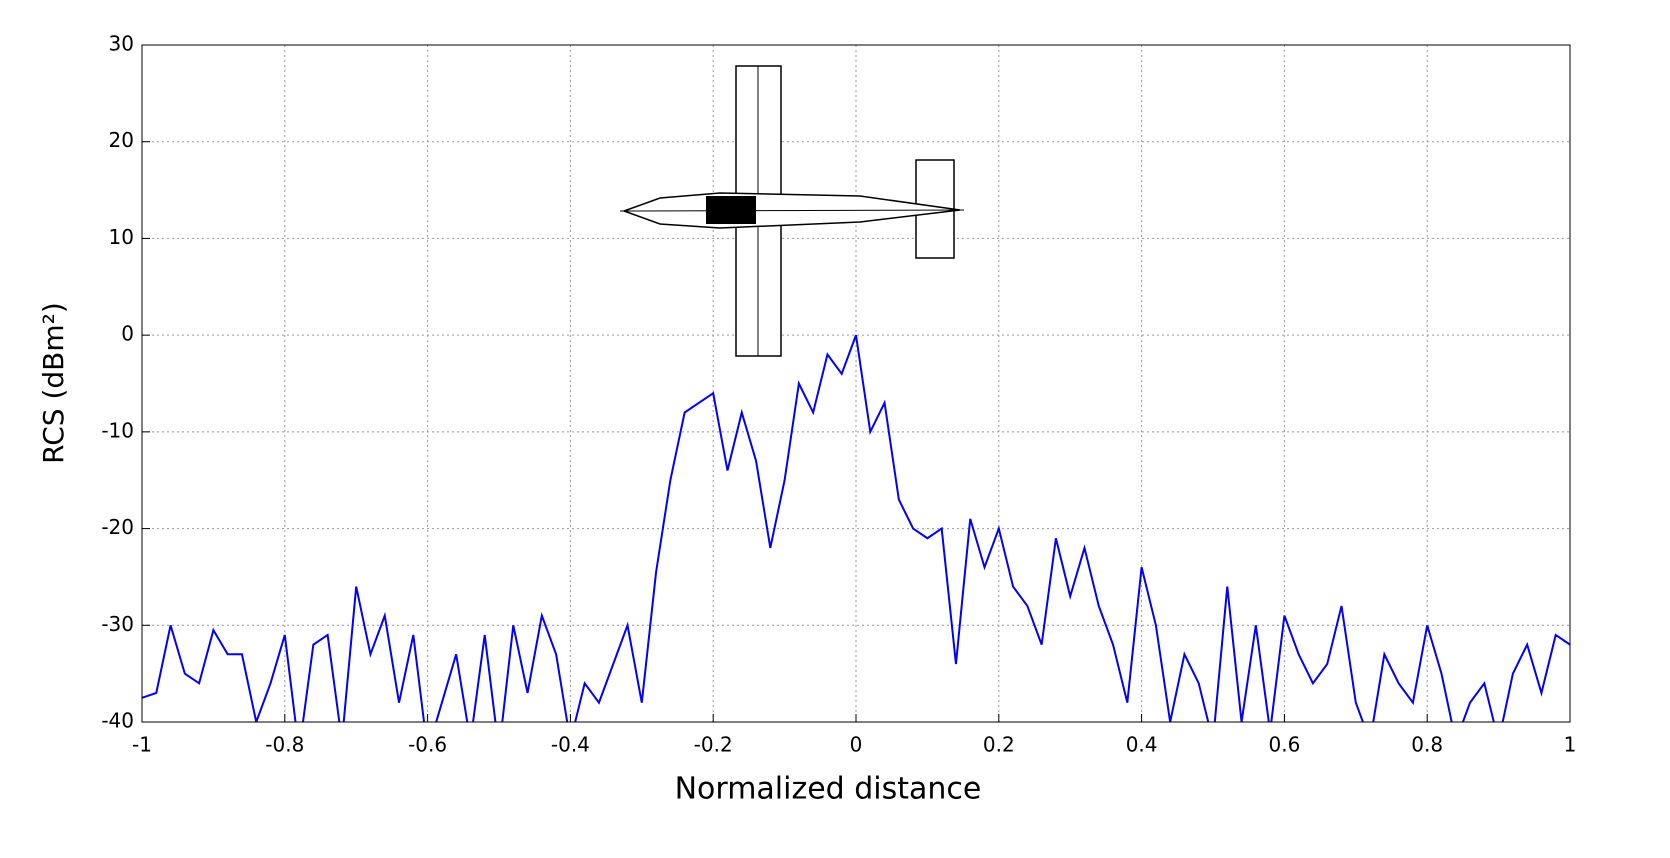 The image size is (1670, 858). Describe the element at coordinates (1142, 745) in the screenshot. I see `x-tick-label: 0.4` at that location.